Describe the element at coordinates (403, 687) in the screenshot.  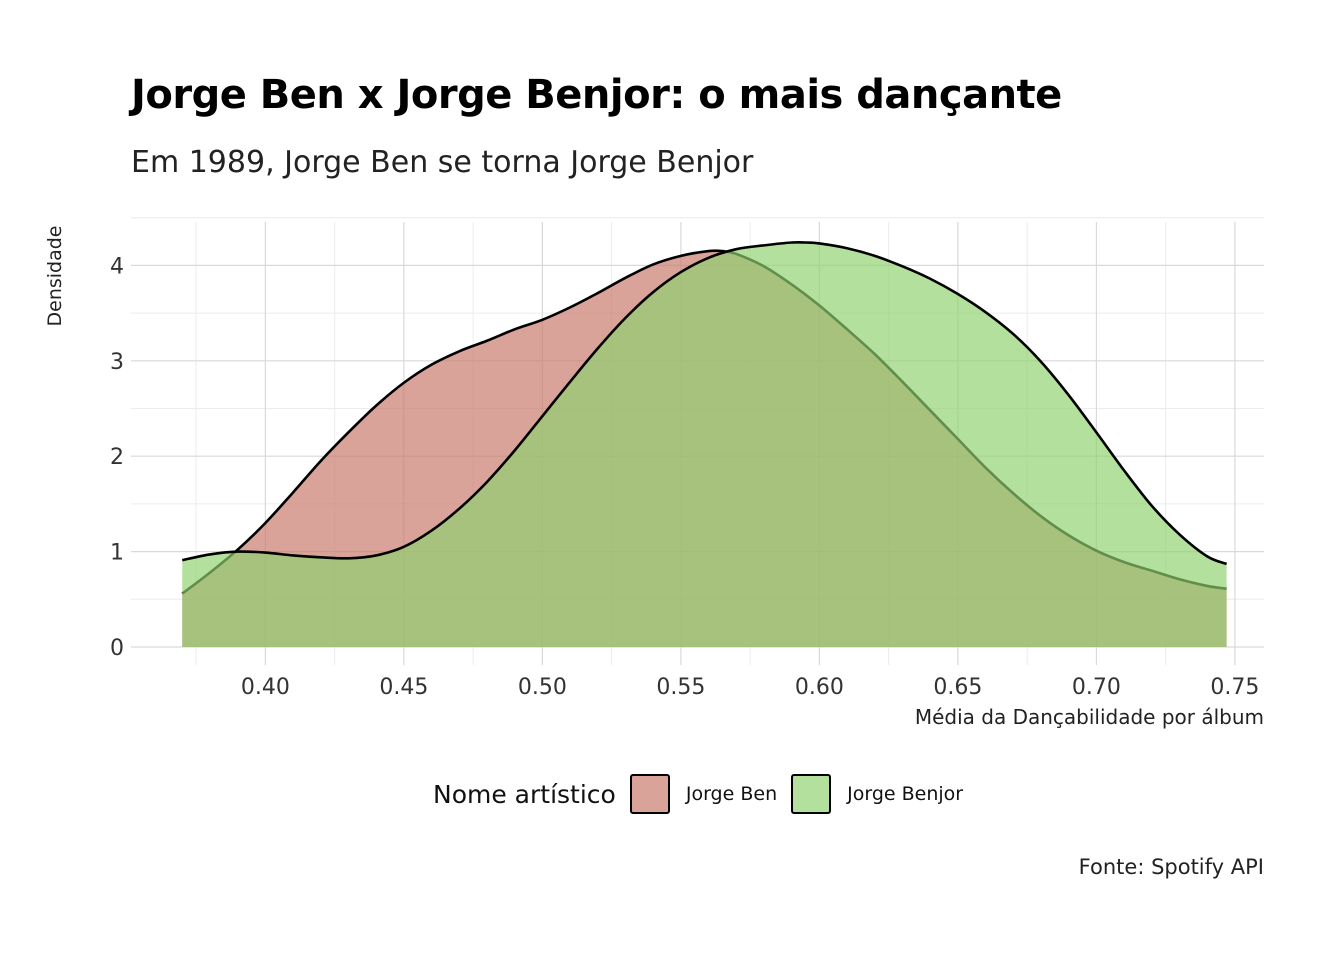
I see `x-tick-label: 0.45` at that location.